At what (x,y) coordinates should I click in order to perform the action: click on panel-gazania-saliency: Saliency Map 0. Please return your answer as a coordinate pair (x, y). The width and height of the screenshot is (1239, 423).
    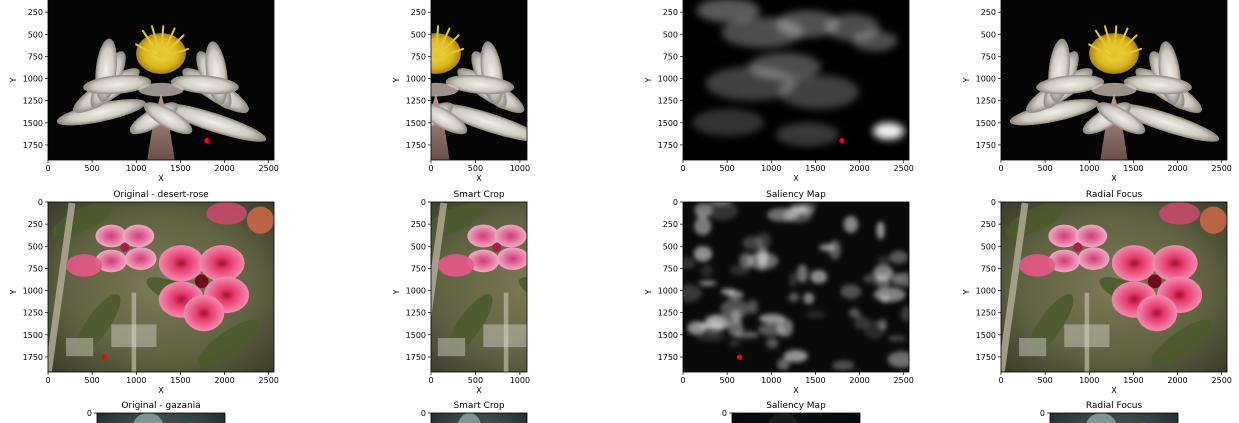
    Looking at the image, I should click on (791, 412).